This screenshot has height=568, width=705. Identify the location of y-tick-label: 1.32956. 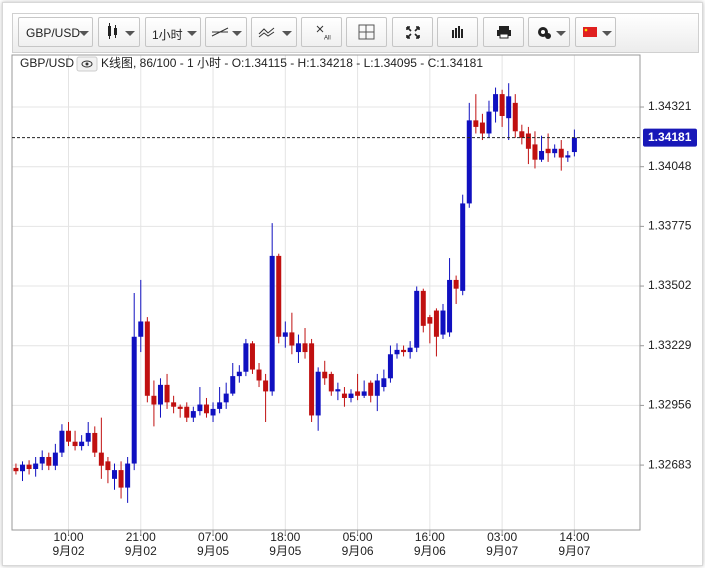
(670, 405).